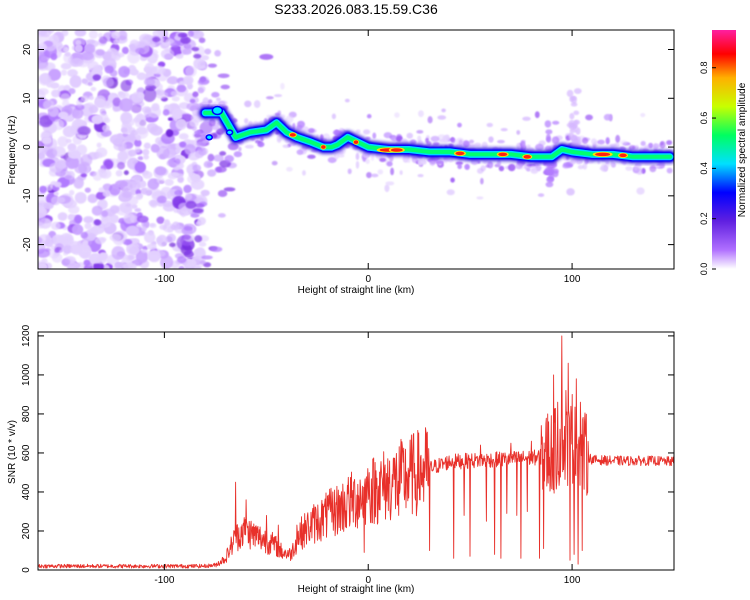 This screenshot has width=750, height=600. I want to click on snr-y-tick-label: 600, so click(26, 452).